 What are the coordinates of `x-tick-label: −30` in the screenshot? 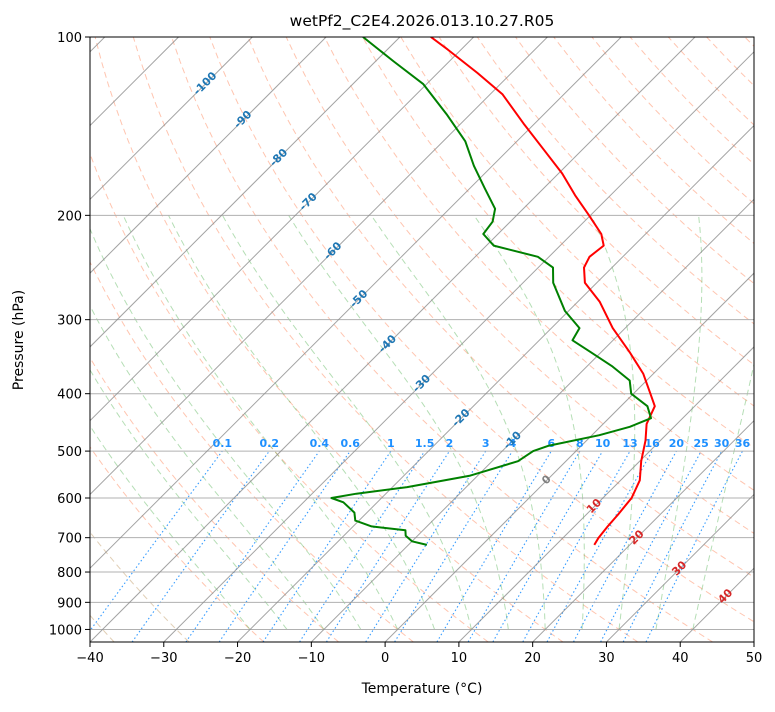 It's located at (163, 658).